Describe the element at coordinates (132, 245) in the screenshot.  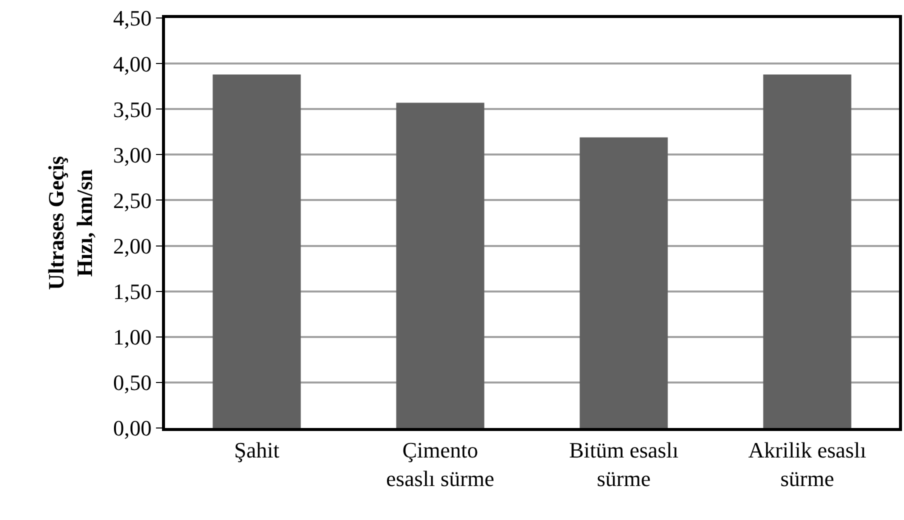
I see `y-tick-label: 2,00` at that location.